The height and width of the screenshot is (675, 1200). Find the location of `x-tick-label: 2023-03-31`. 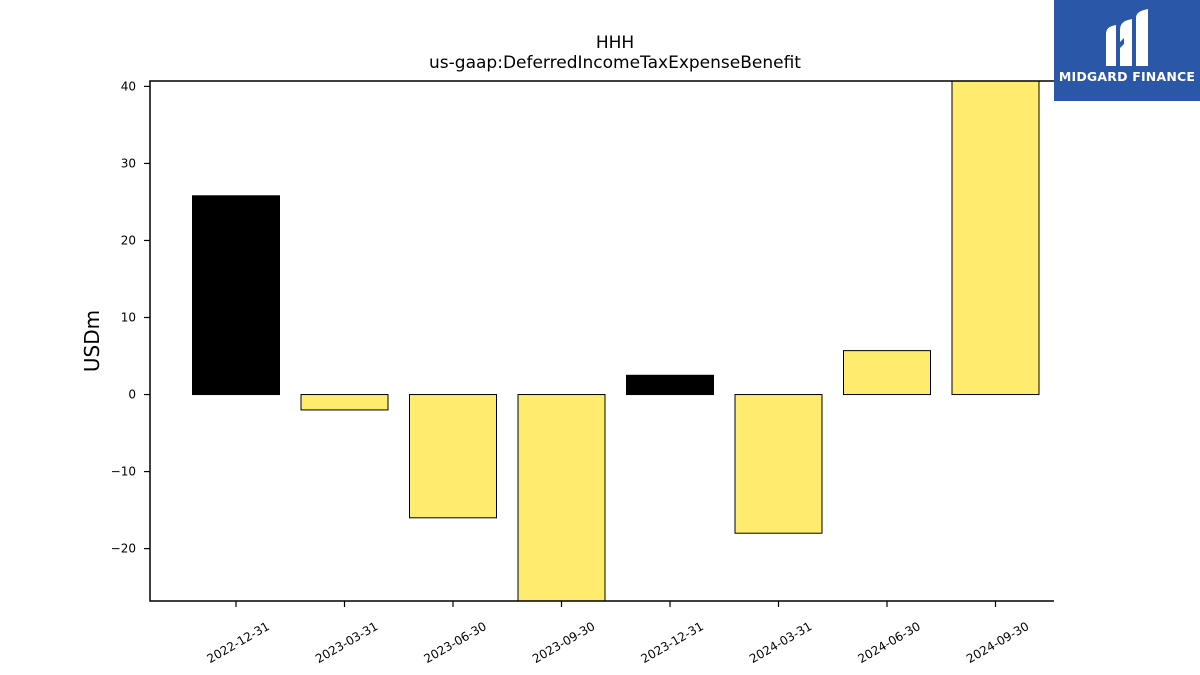

x-tick-label: 2023-03-31 is located at coordinates (346, 642).